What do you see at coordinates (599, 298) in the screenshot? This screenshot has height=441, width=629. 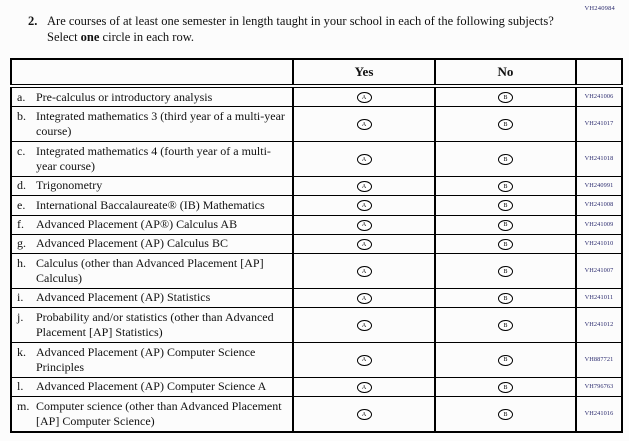 I see `row-item-code: VH241011` at bounding box center [599, 298].